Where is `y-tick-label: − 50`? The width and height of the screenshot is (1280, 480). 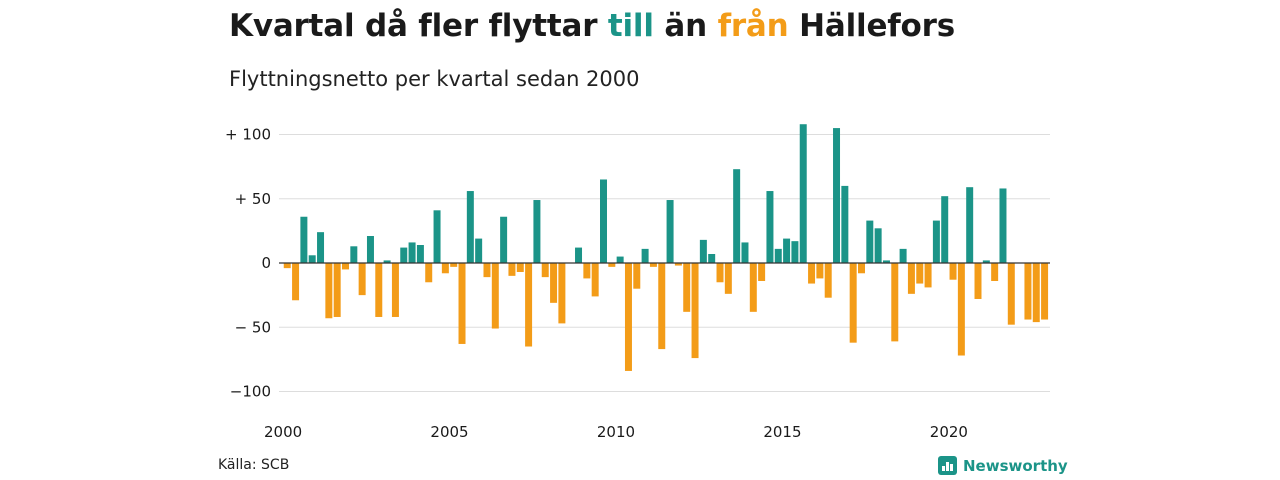 y-tick-label: − 50 is located at coordinates (253, 327).